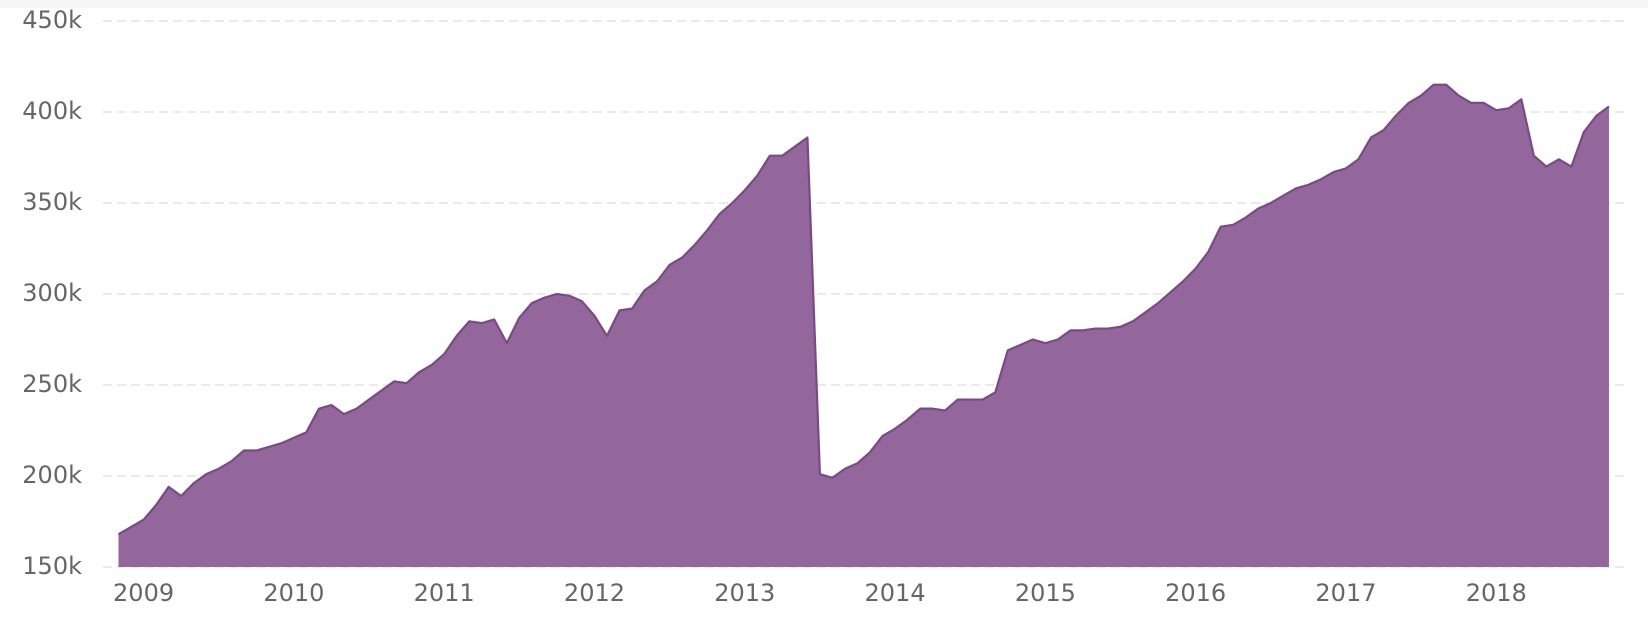 This screenshot has height=632, width=1648. Describe the element at coordinates (52, 384) in the screenshot. I see `y-tick-label: 250k` at that location.